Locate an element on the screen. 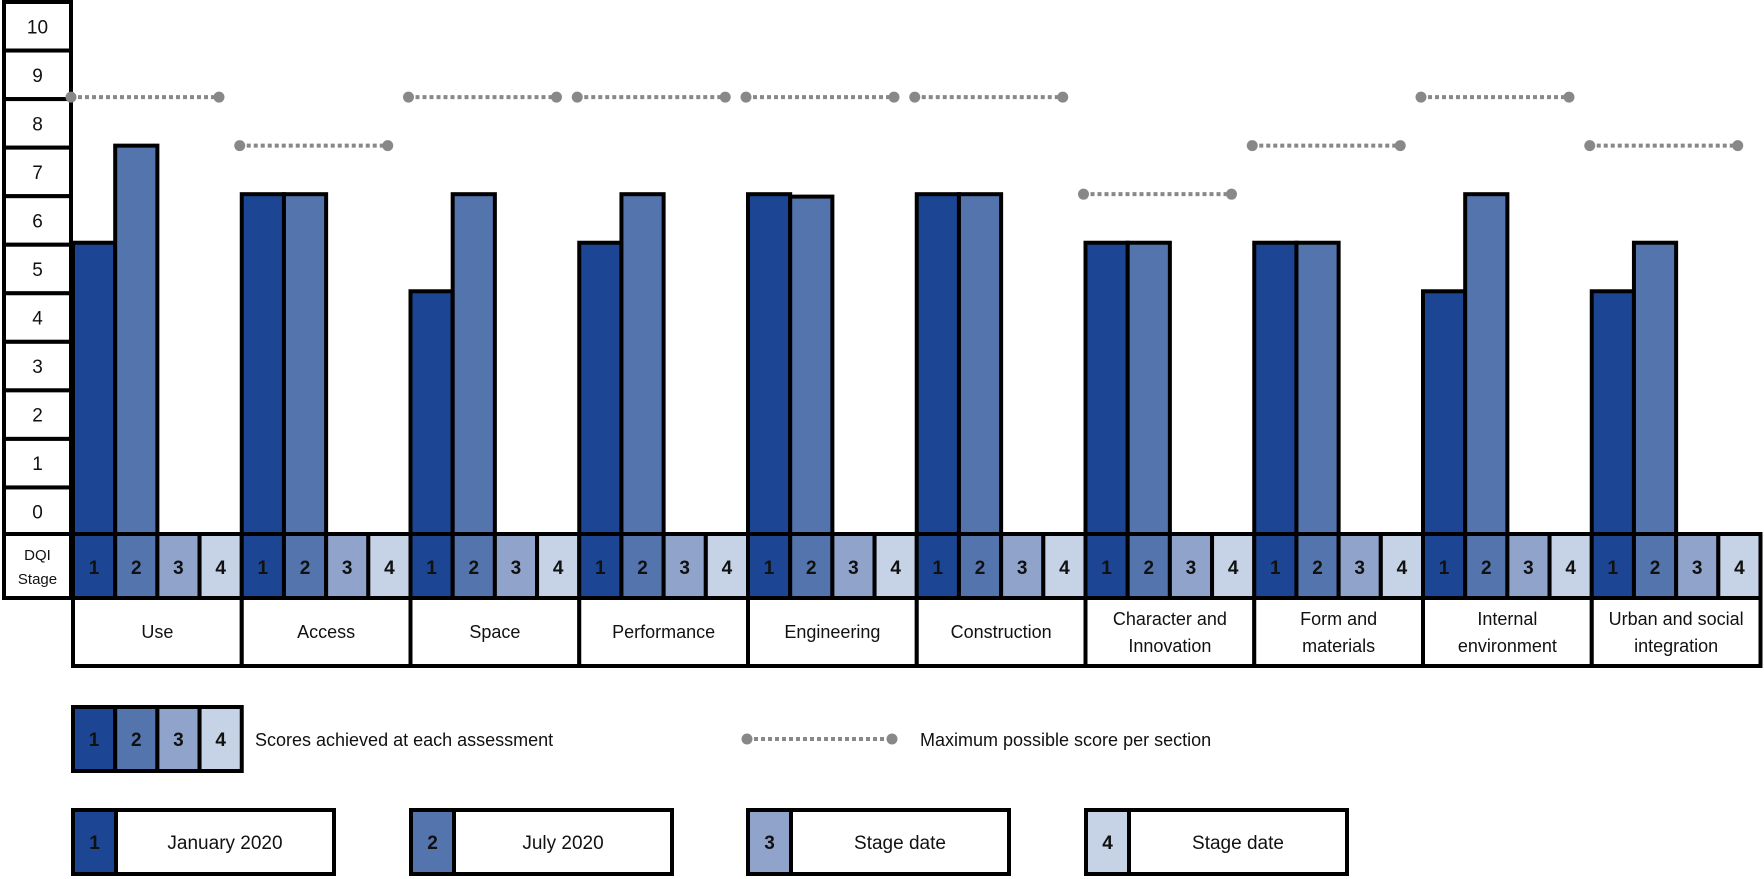 The width and height of the screenshot is (1764, 879). y-axis-cell is located at coordinates (37, 463).